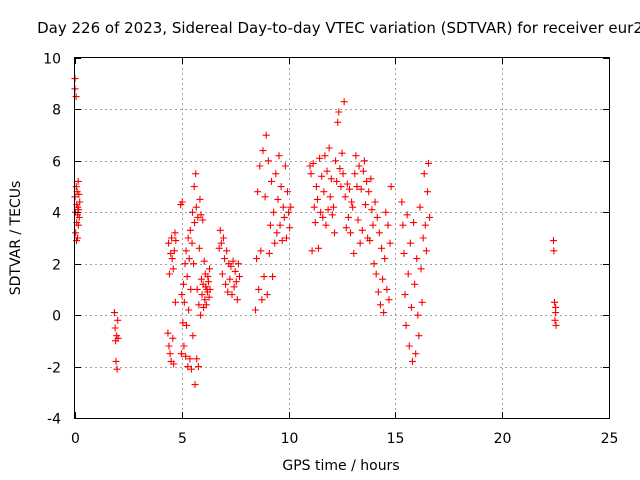 The image size is (640, 480). Describe the element at coordinates (52, 60) in the screenshot. I see `y-tick-label: 10` at that location.